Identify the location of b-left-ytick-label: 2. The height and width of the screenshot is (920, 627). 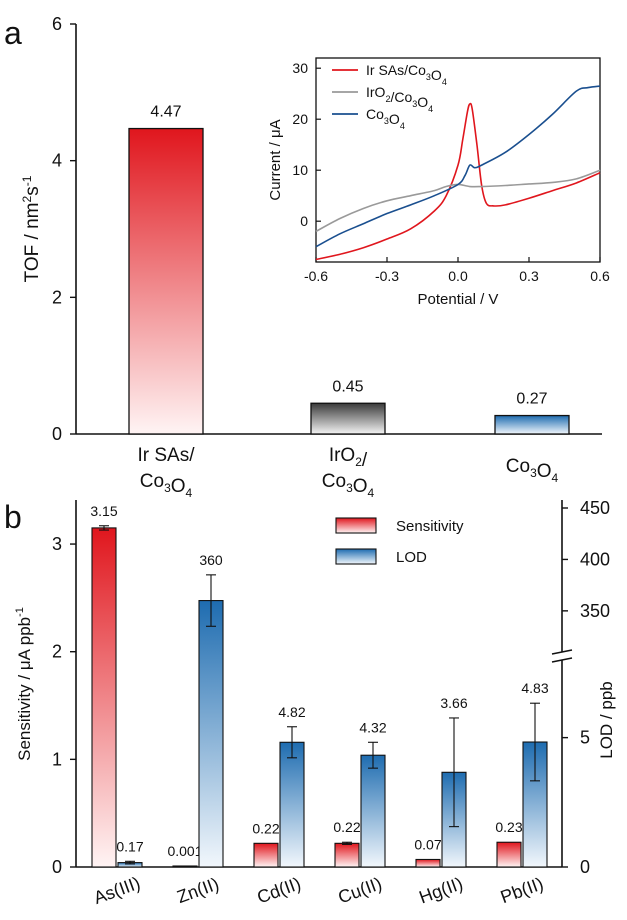
(57, 652).